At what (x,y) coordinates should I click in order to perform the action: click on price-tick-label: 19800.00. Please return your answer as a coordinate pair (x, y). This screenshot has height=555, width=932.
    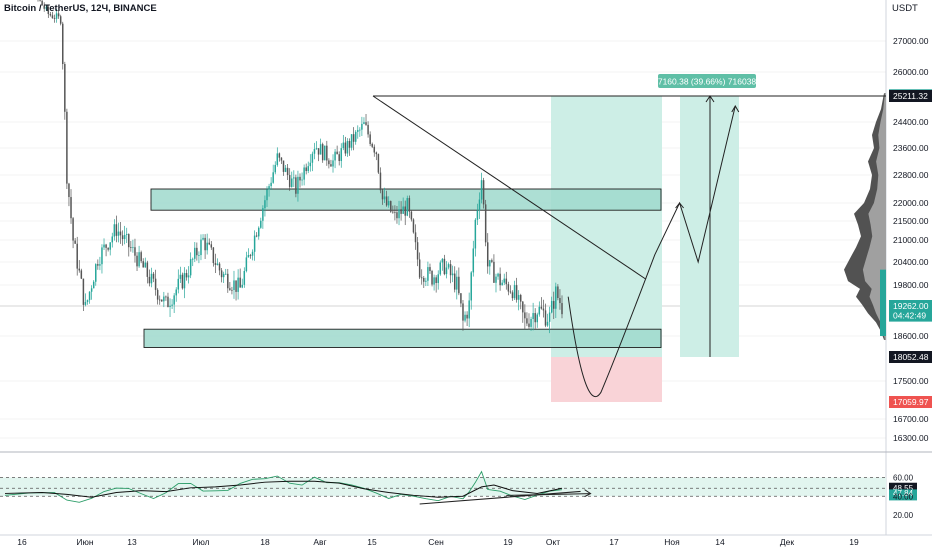
    Looking at the image, I should click on (911, 285).